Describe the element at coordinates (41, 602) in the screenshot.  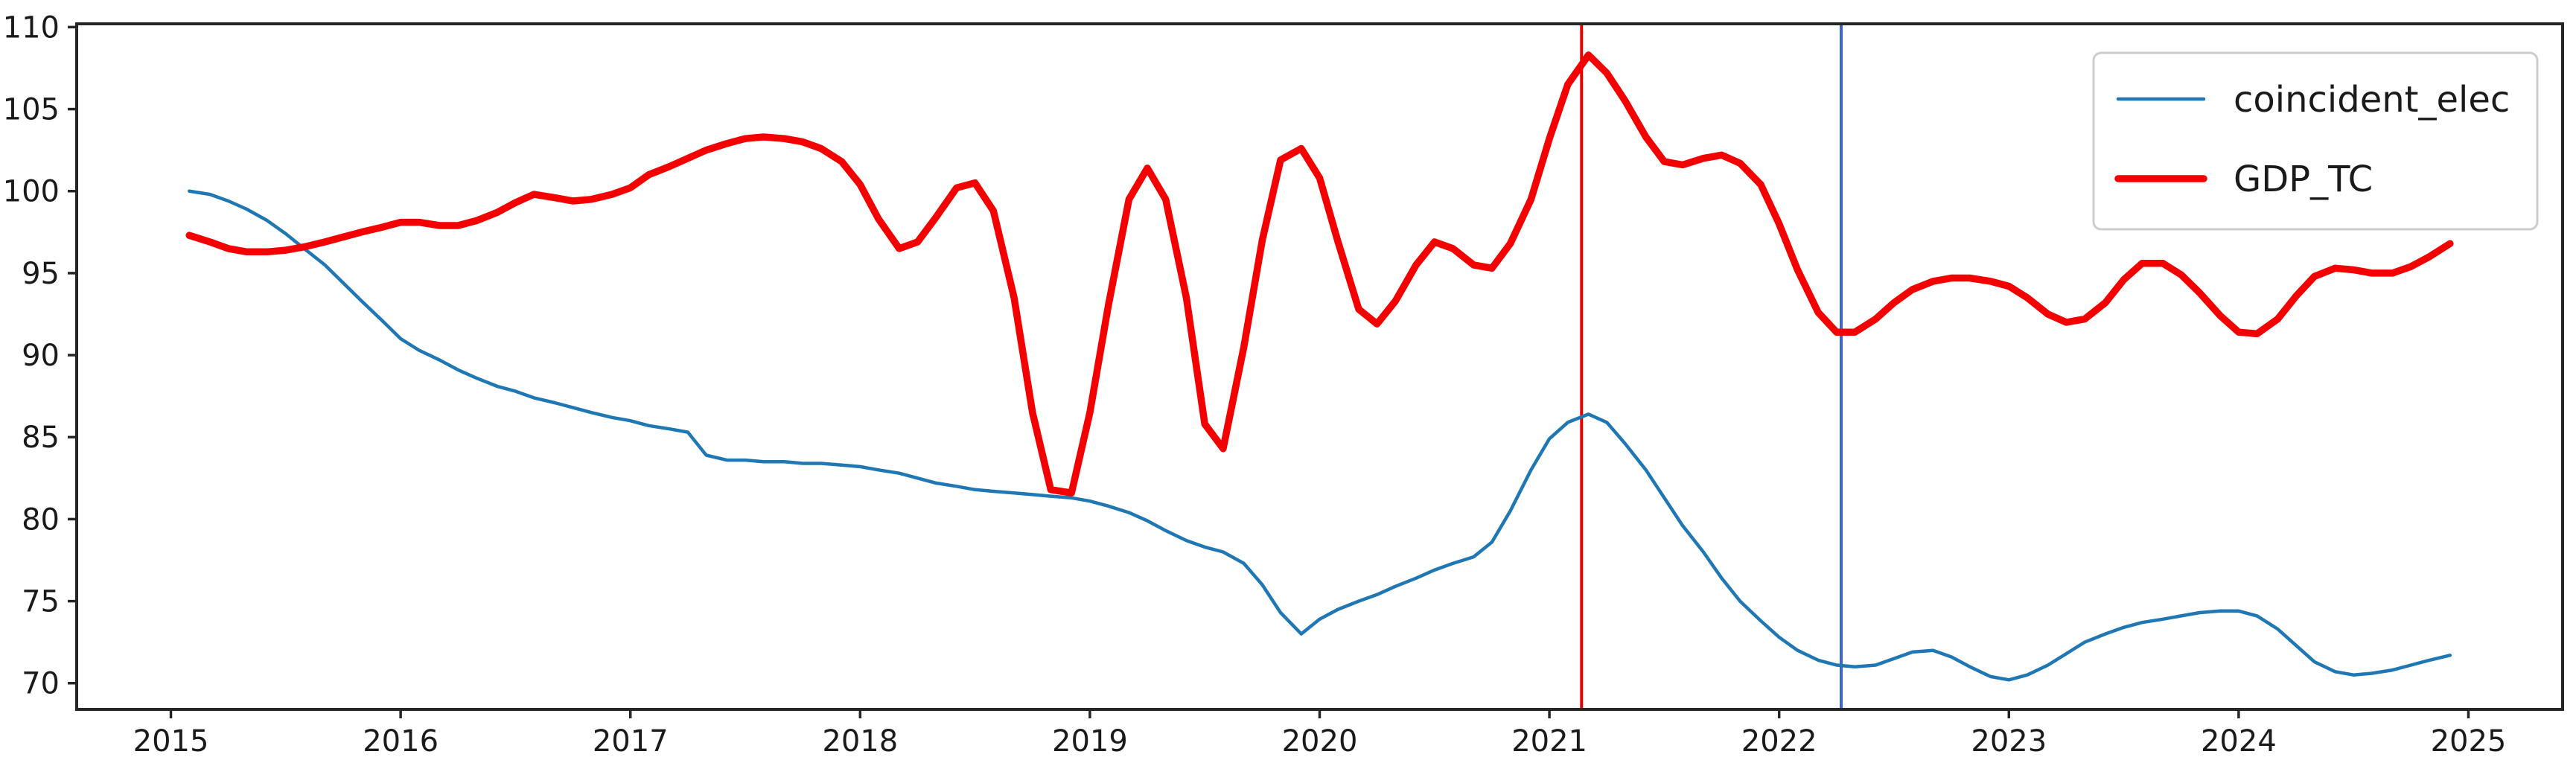
I see `y-tick-label: 75` at that location.